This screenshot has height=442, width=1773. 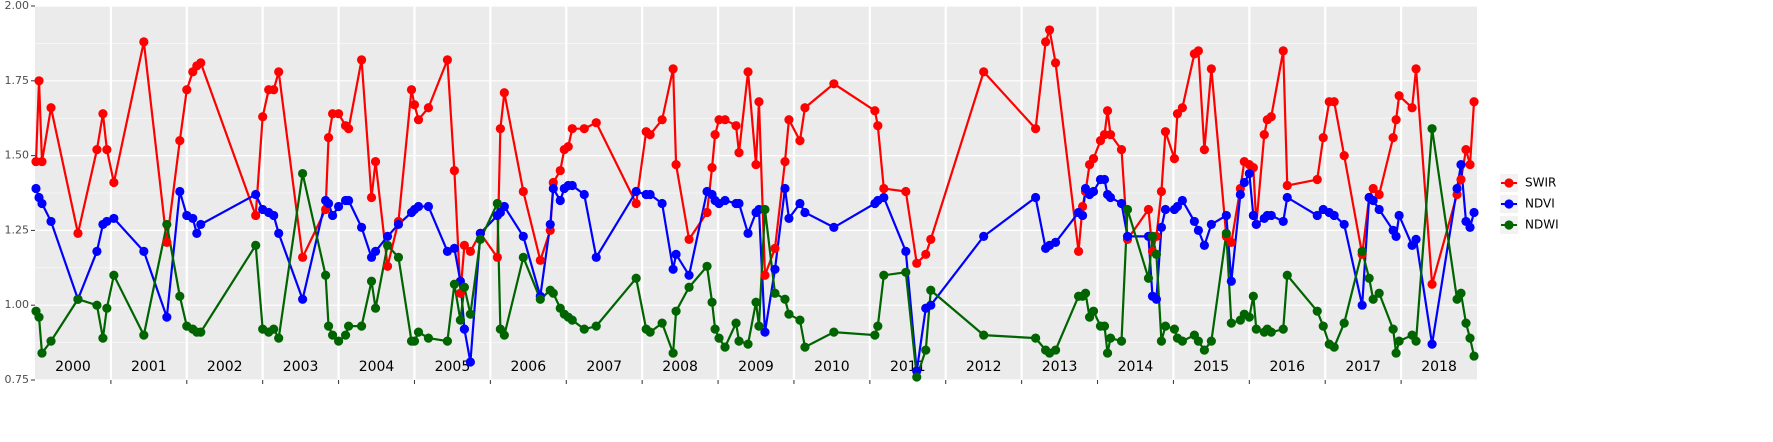 What do you see at coordinates (1439, 367) in the screenshot?
I see `x-tick-label: 2018` at bounding box center [1439, 367].